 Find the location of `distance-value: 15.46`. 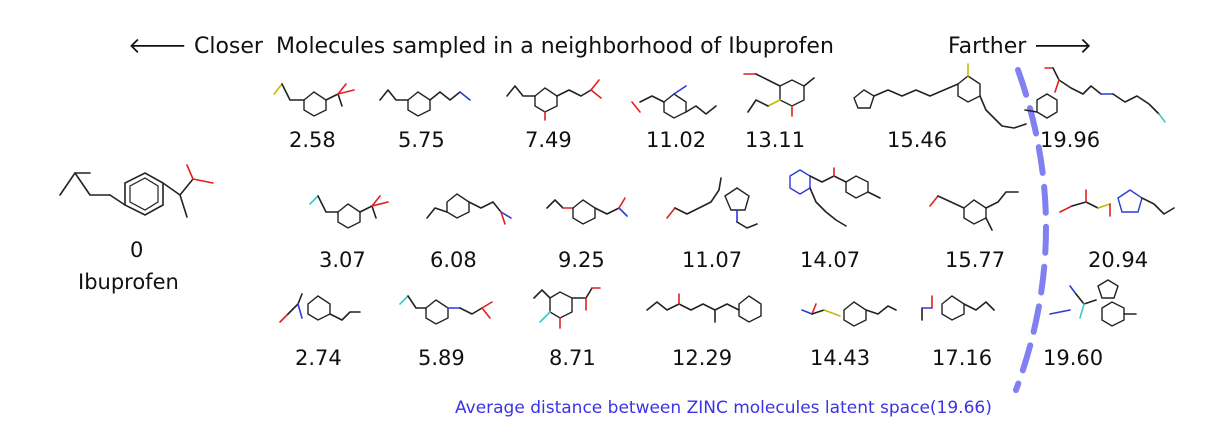

distance-value: 15.46 is located at coordinates (917, 140).